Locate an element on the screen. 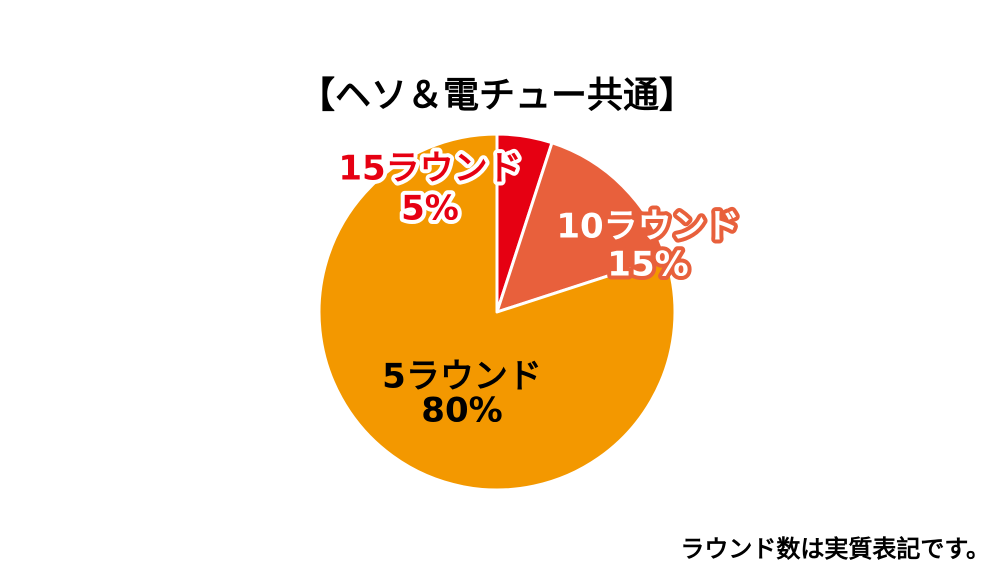 Image resolution: width=1000 pixels, height=577 pixels. slice-label: 5ラウンド is located at coordinates (462, 377).